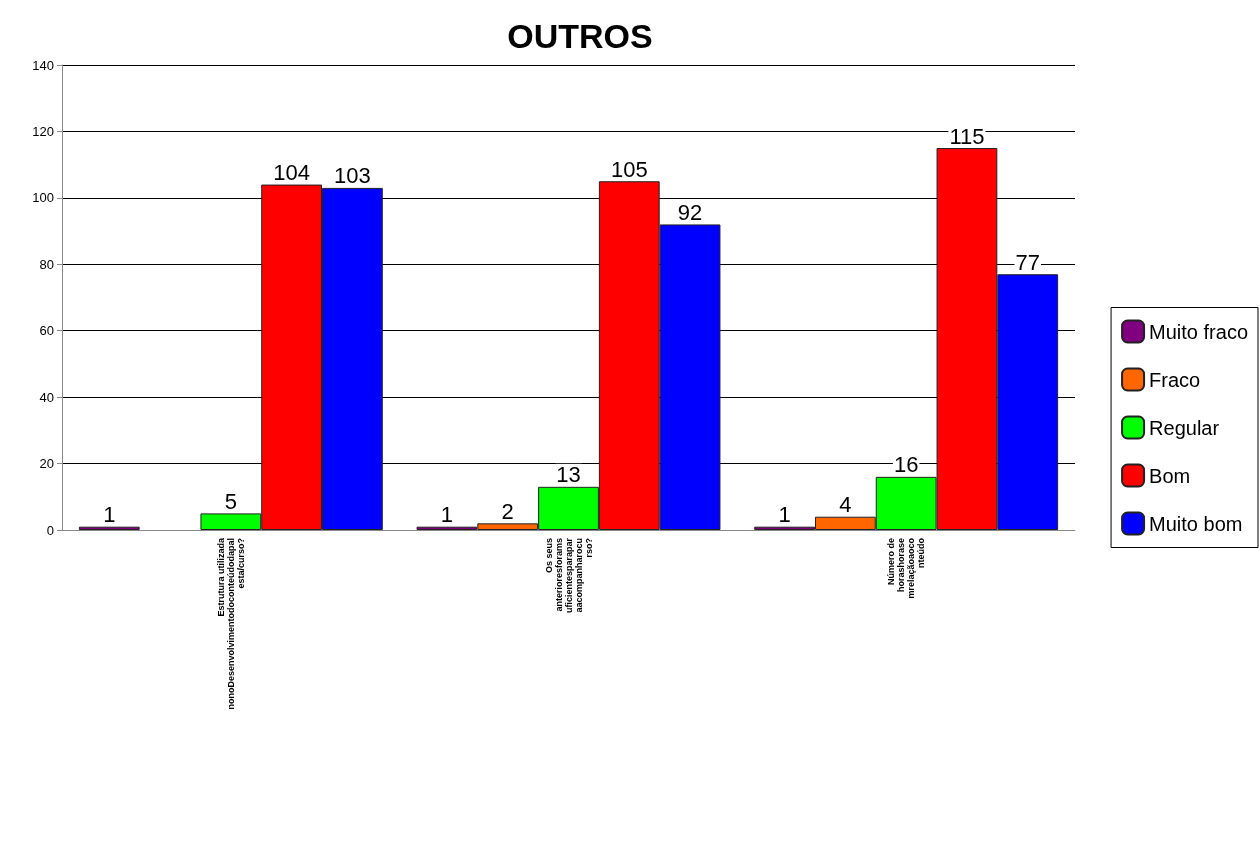  I want to click on y-tick-label: 100, so click(43, 198).